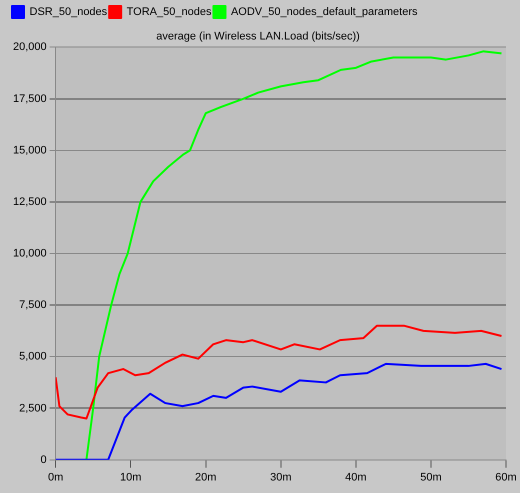 Image resolution: width=520 pixels, height=493 pixels. I want to click on x-tick-label: 40m, so click(356, 477).